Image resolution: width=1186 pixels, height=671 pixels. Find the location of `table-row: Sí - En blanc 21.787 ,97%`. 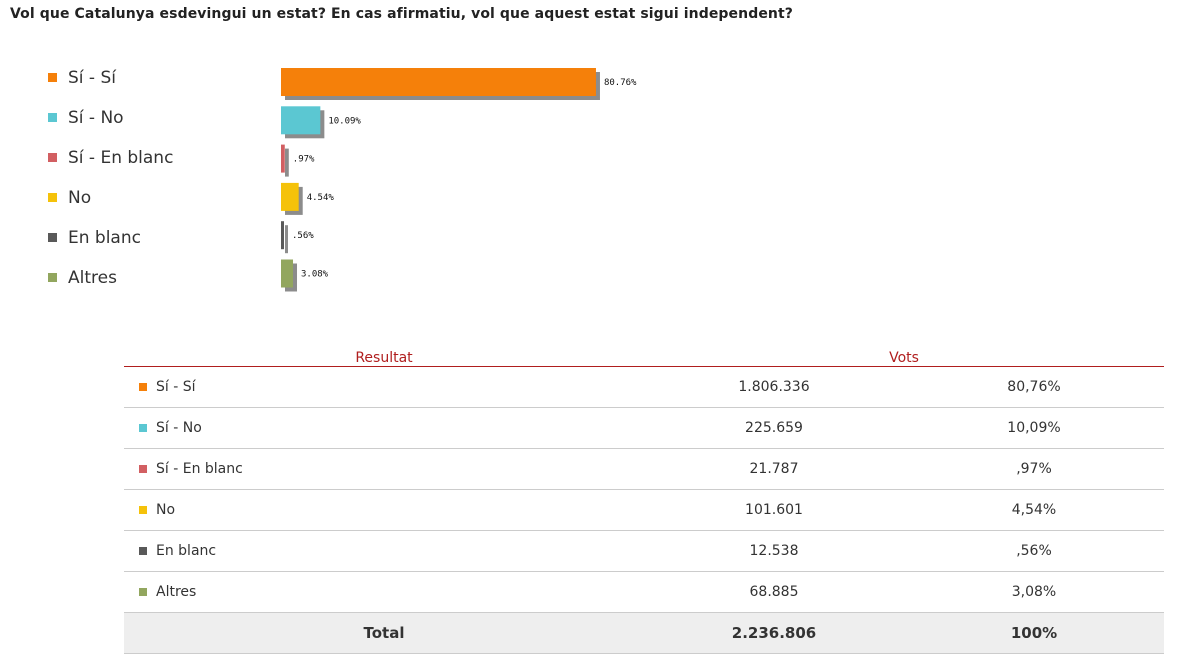

table-row: Sí - En blanc 21.787 ,97% is located at coordinates (644, 469).